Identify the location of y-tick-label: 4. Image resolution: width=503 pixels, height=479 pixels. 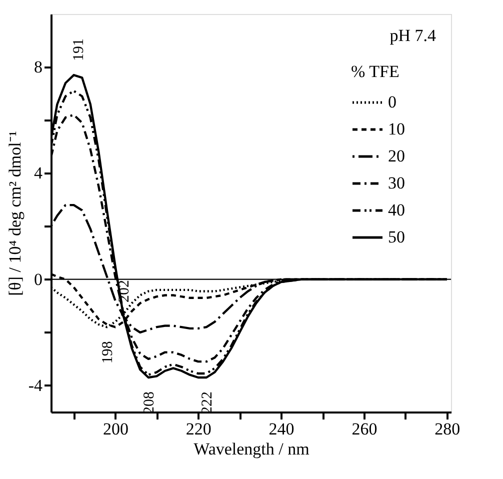
(38, 173).